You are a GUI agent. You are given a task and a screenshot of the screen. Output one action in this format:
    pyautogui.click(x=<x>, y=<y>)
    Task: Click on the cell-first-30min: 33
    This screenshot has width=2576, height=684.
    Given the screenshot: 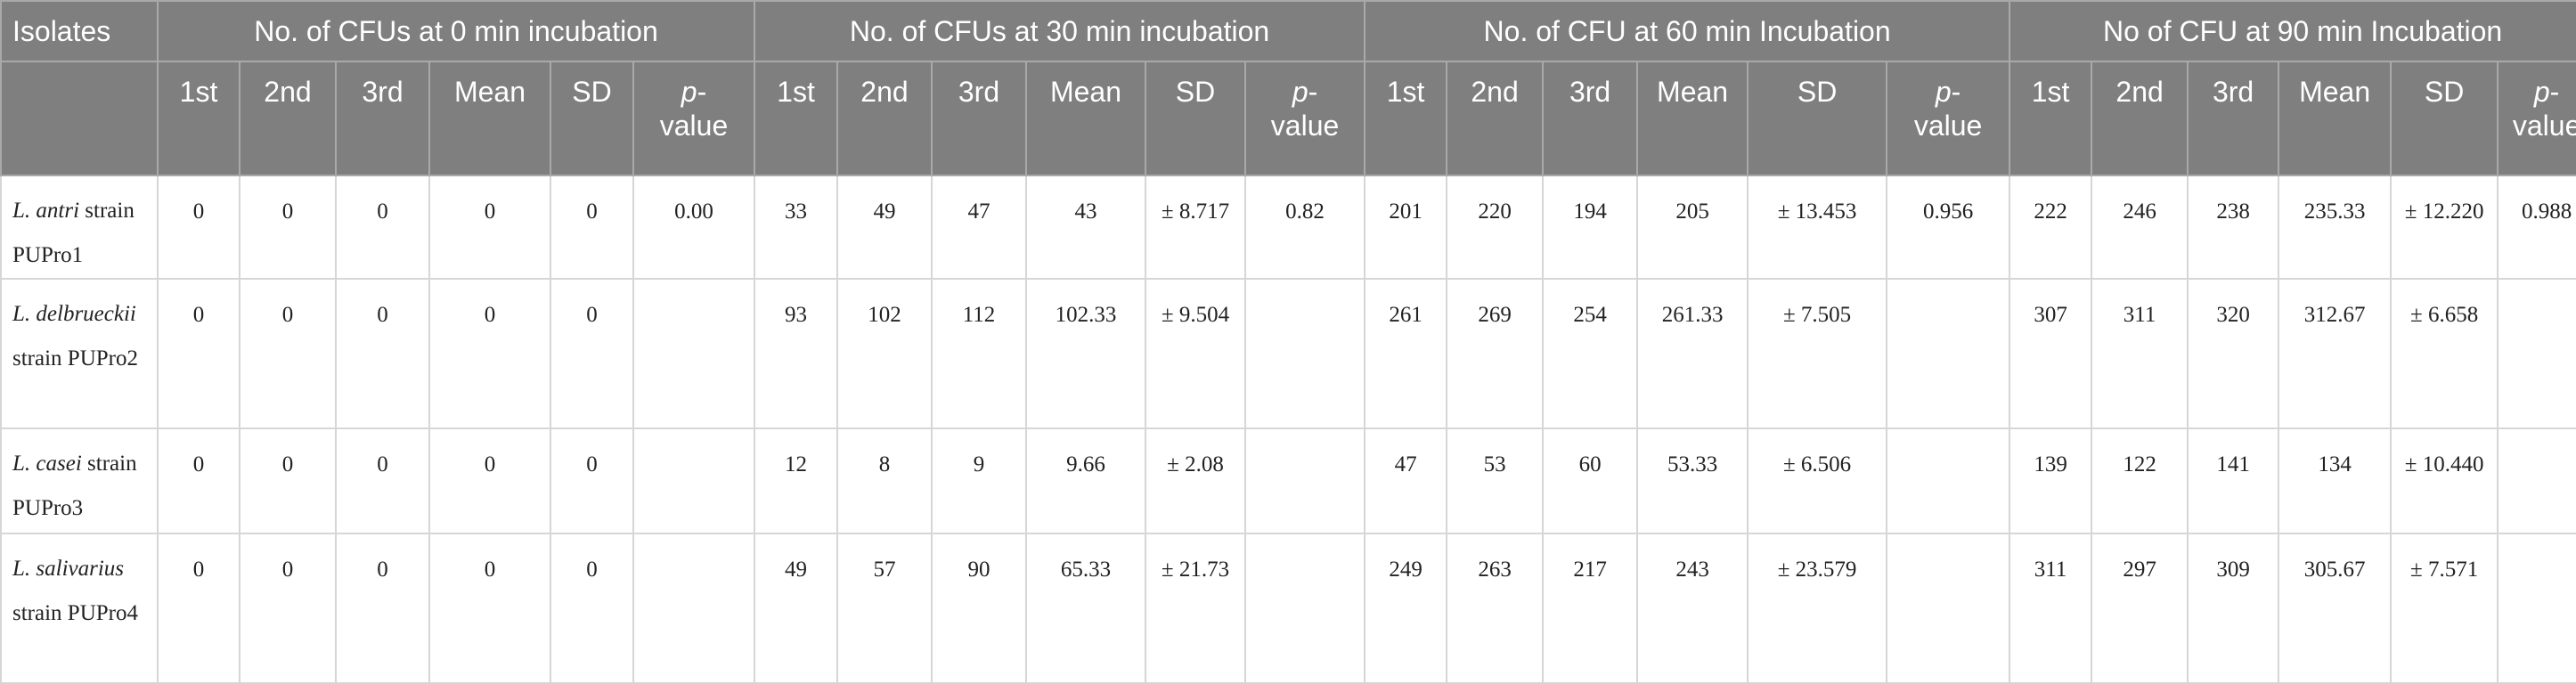 What is the action you would take?
    pyautogui.click(x=796, y=227)
    